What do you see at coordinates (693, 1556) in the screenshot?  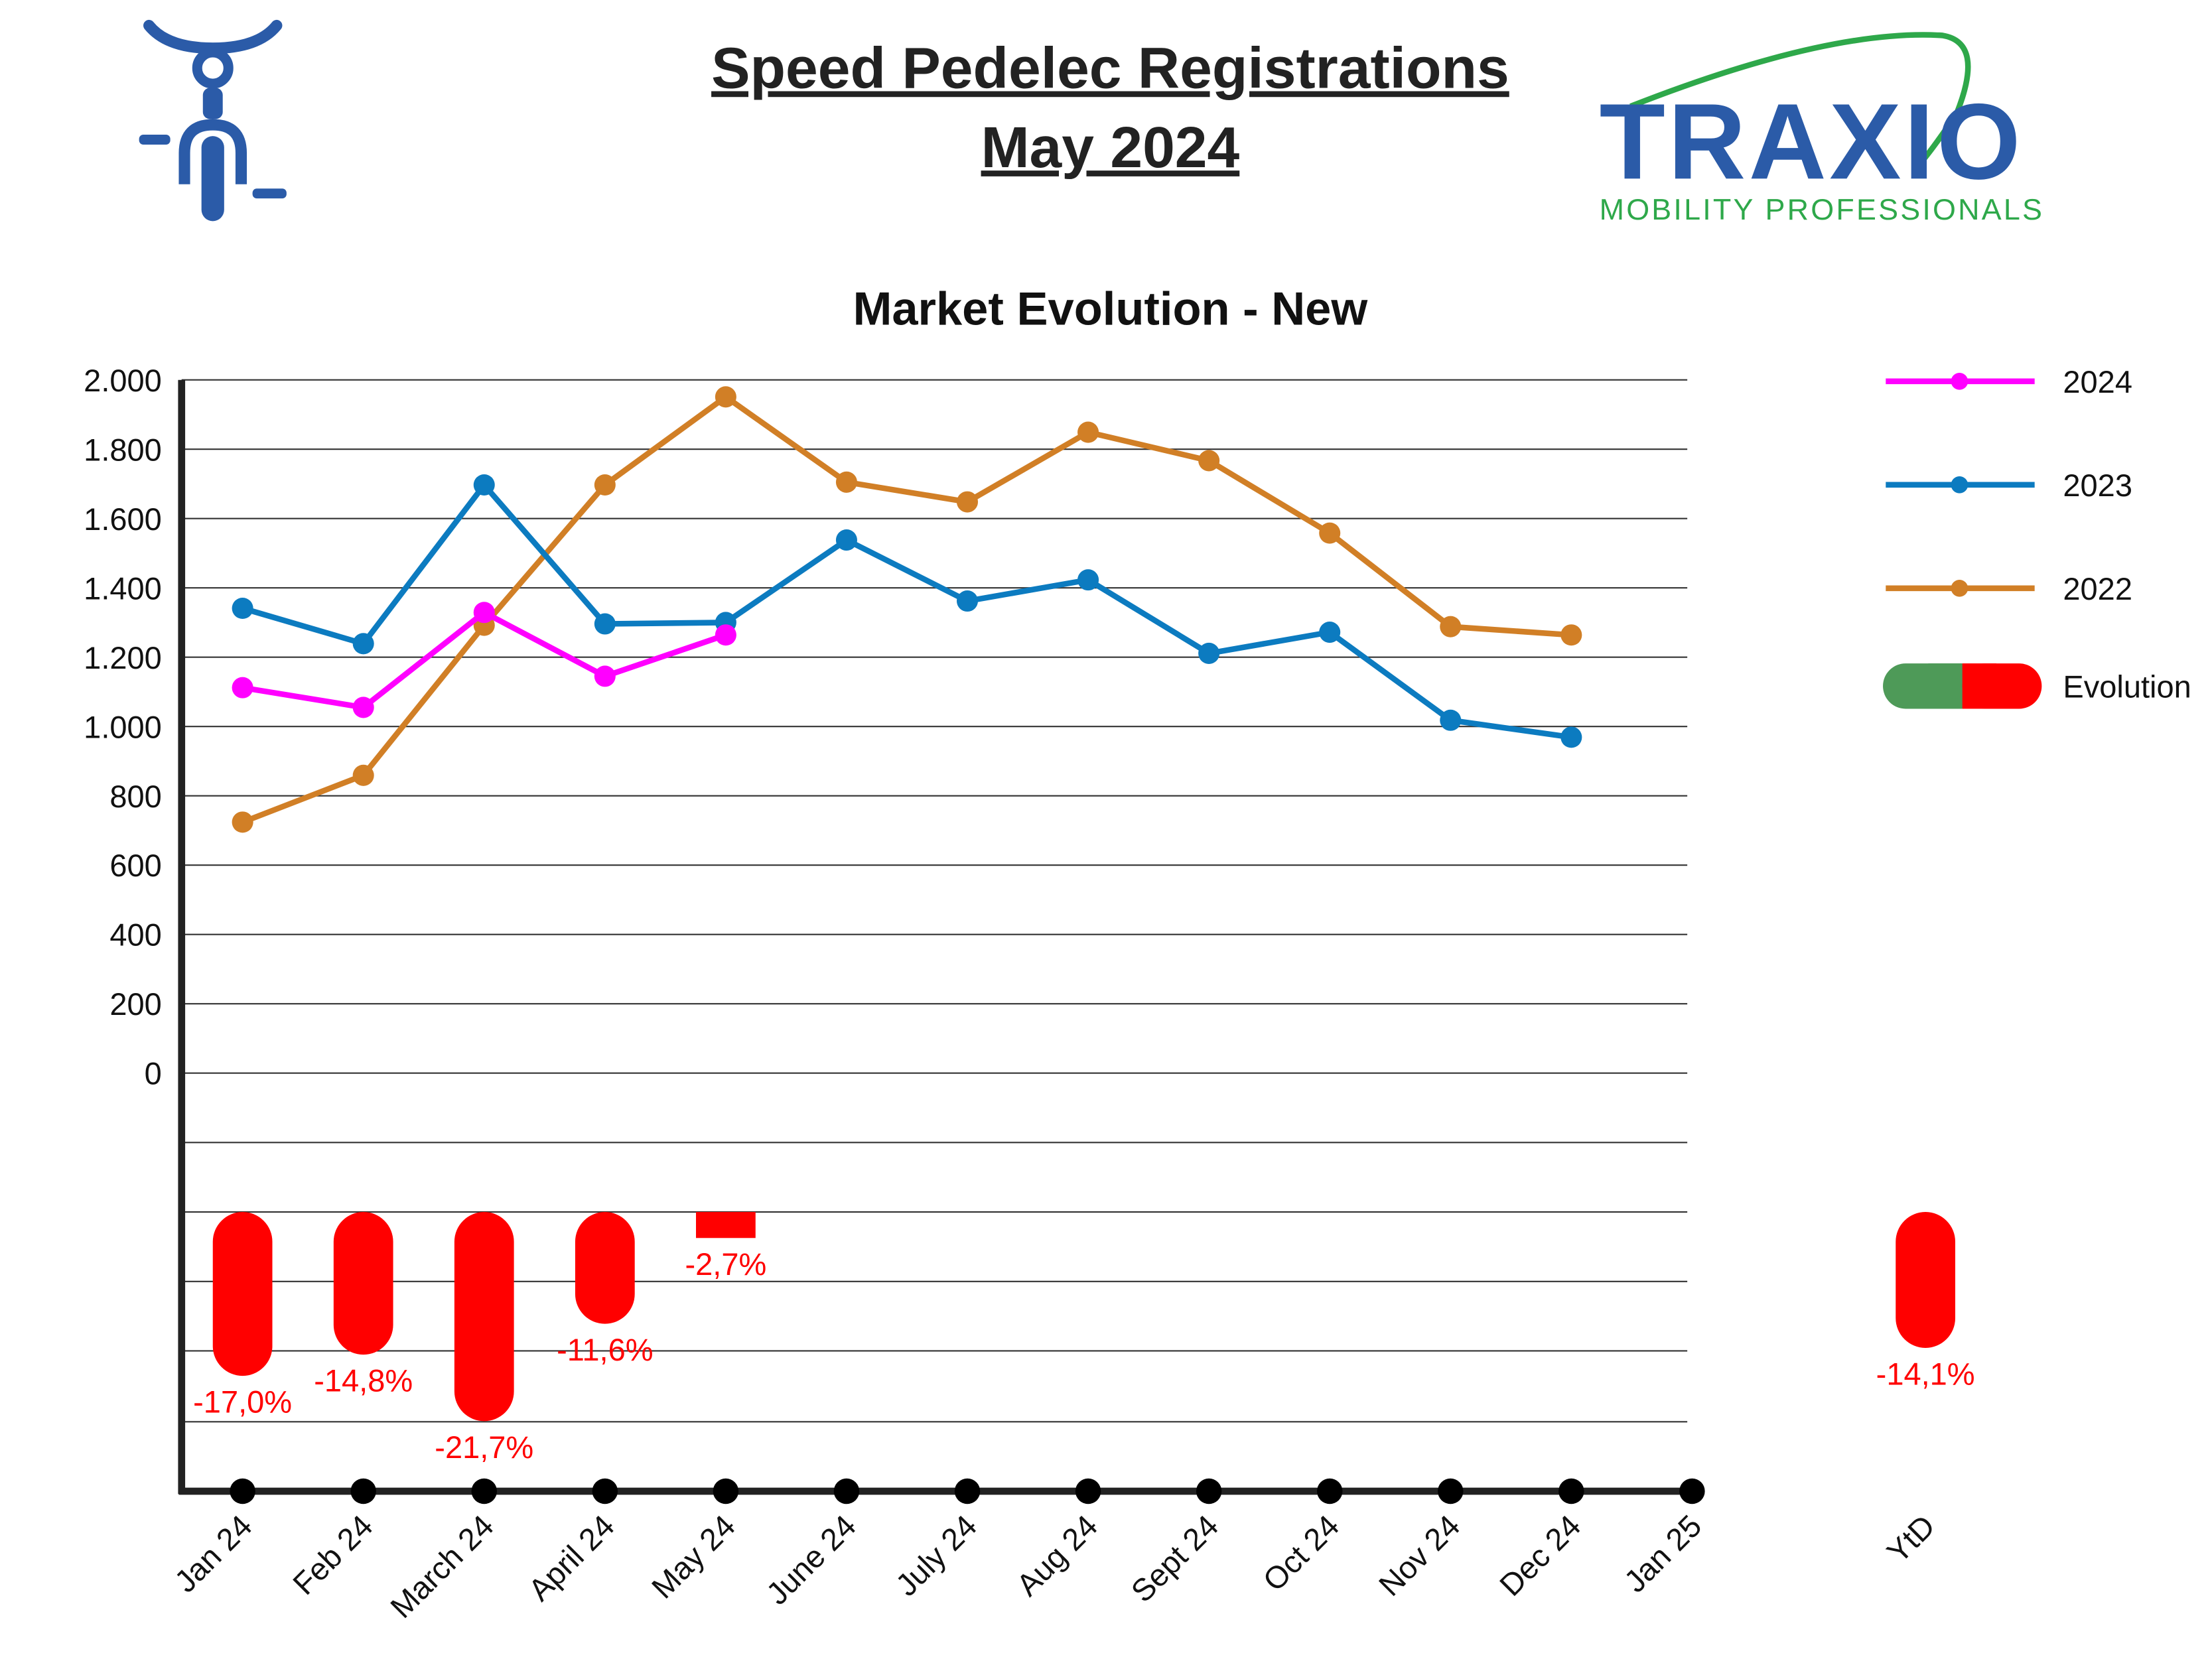 I see `x-tick-label: May 24` at bounding box center [693, 1556].